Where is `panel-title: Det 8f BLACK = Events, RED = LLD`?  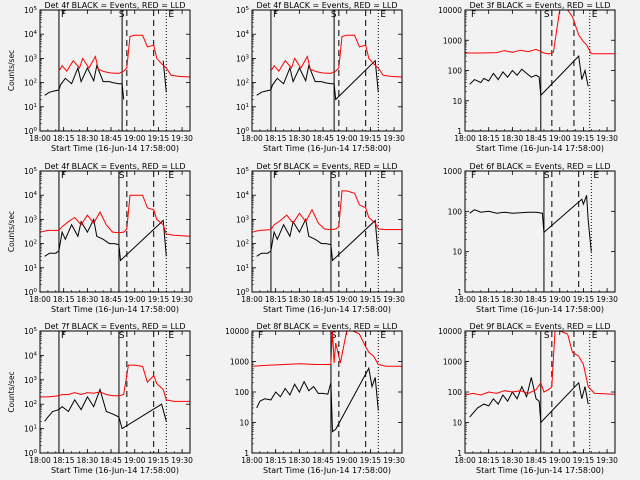 panel-title: Det 8f BLACK = Events, RED = LLD is located at coordinates (326, 326).